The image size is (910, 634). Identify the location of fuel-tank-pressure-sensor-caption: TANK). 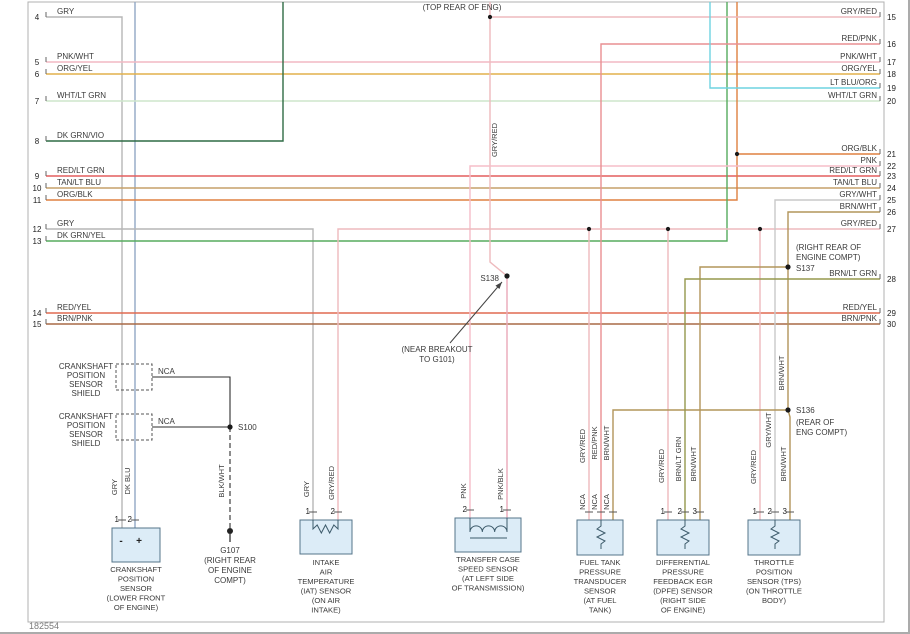
(600, 610).